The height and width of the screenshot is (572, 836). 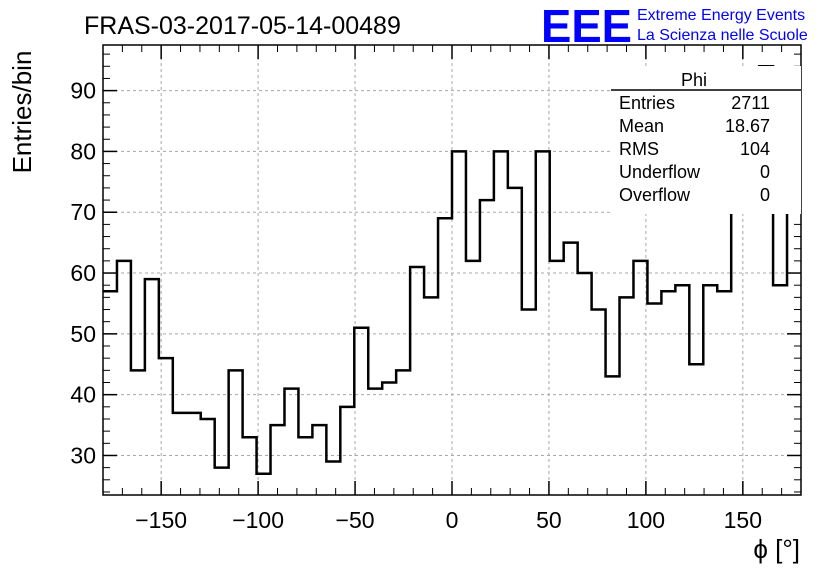 I want to click on logo-line2: La Scienza nelle Scuole, so click(x=722, y=35).